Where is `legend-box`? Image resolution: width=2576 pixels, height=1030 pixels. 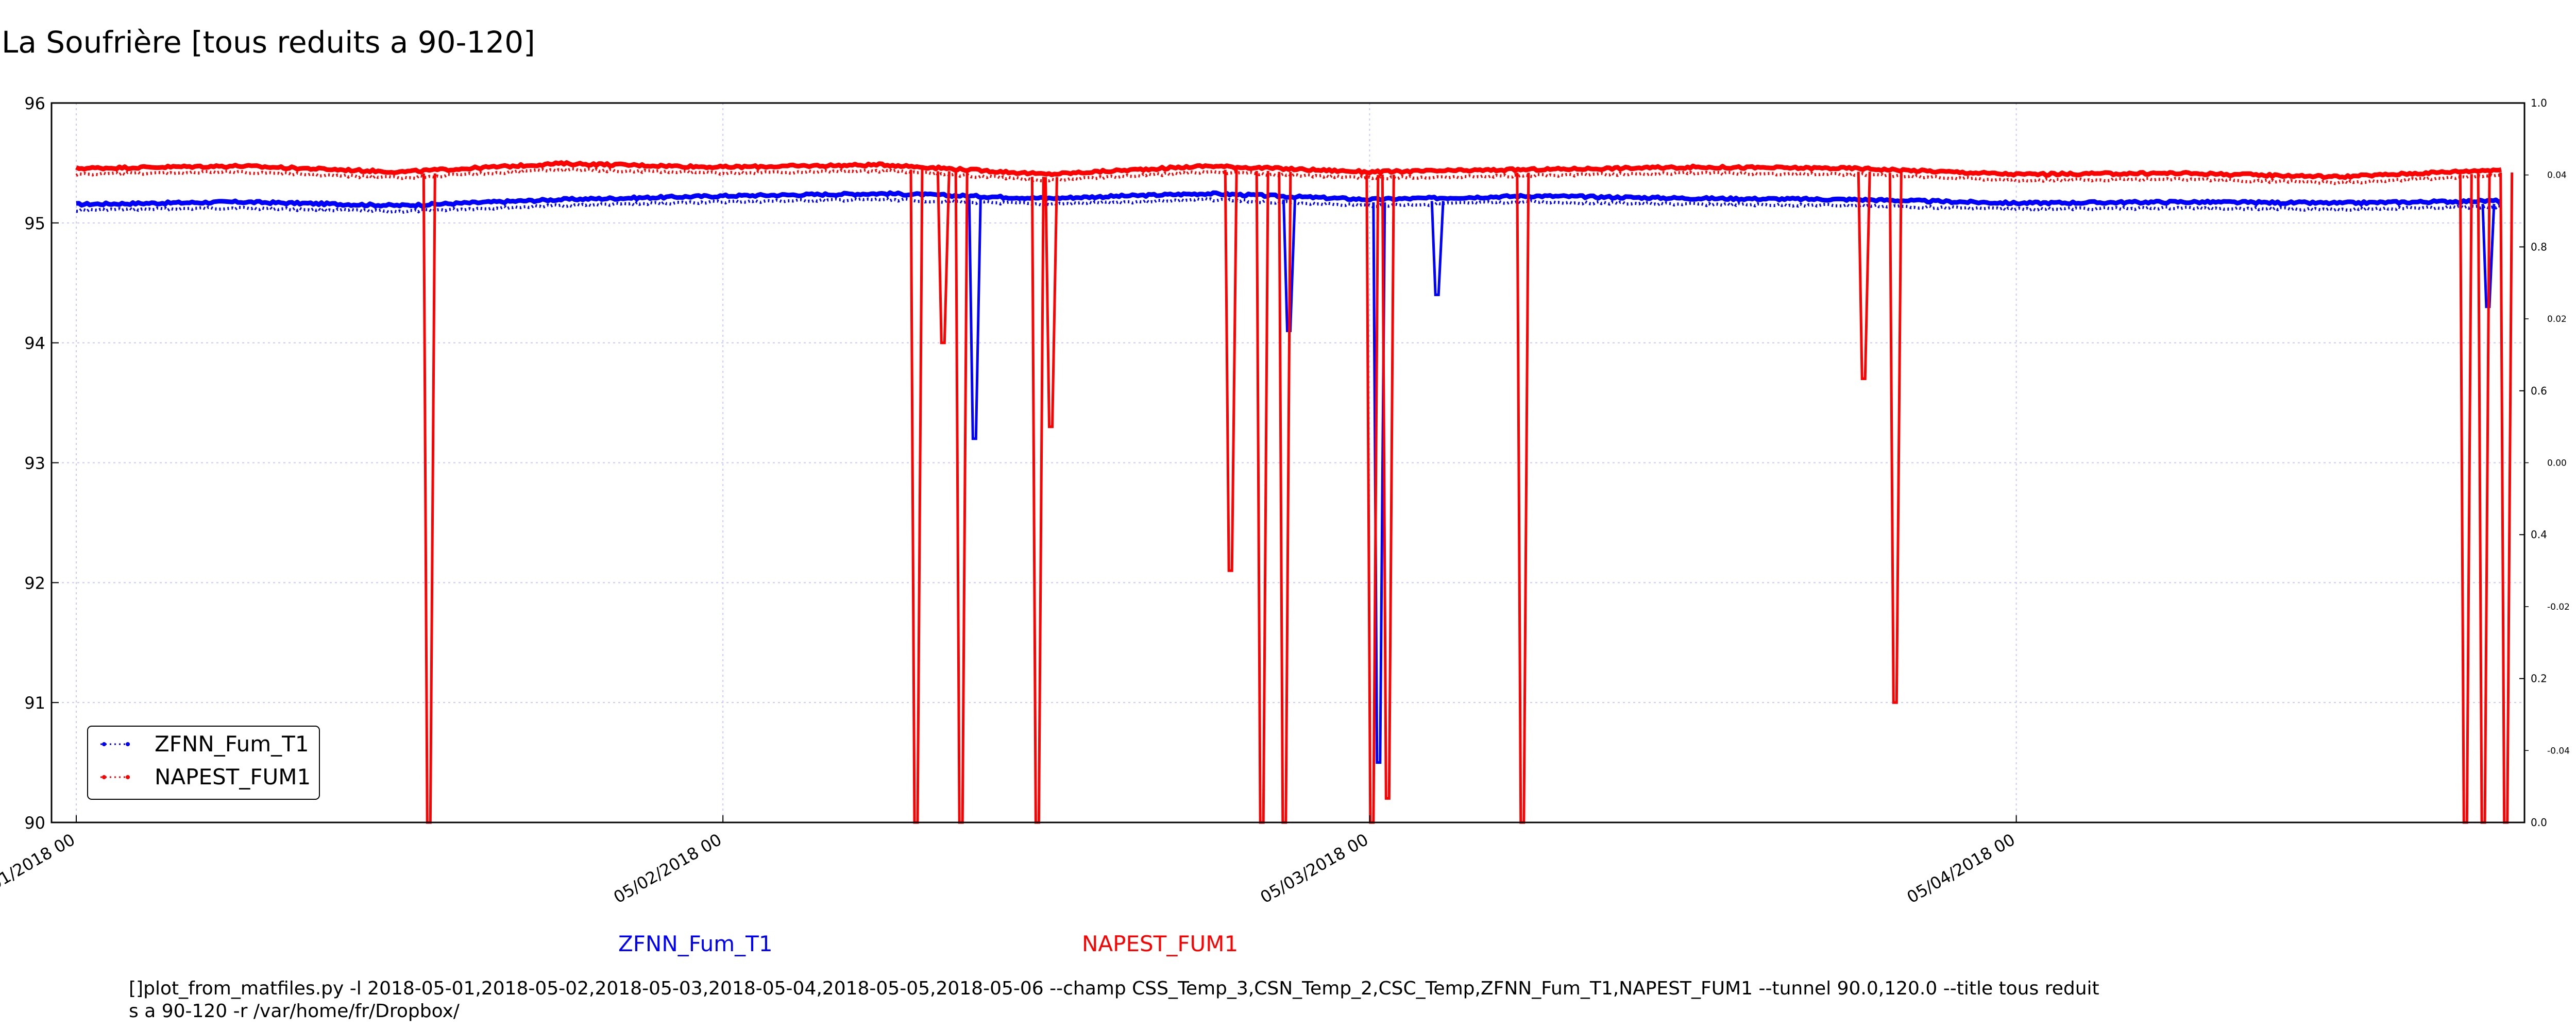
legend-box is located at coordinates (203, 763).